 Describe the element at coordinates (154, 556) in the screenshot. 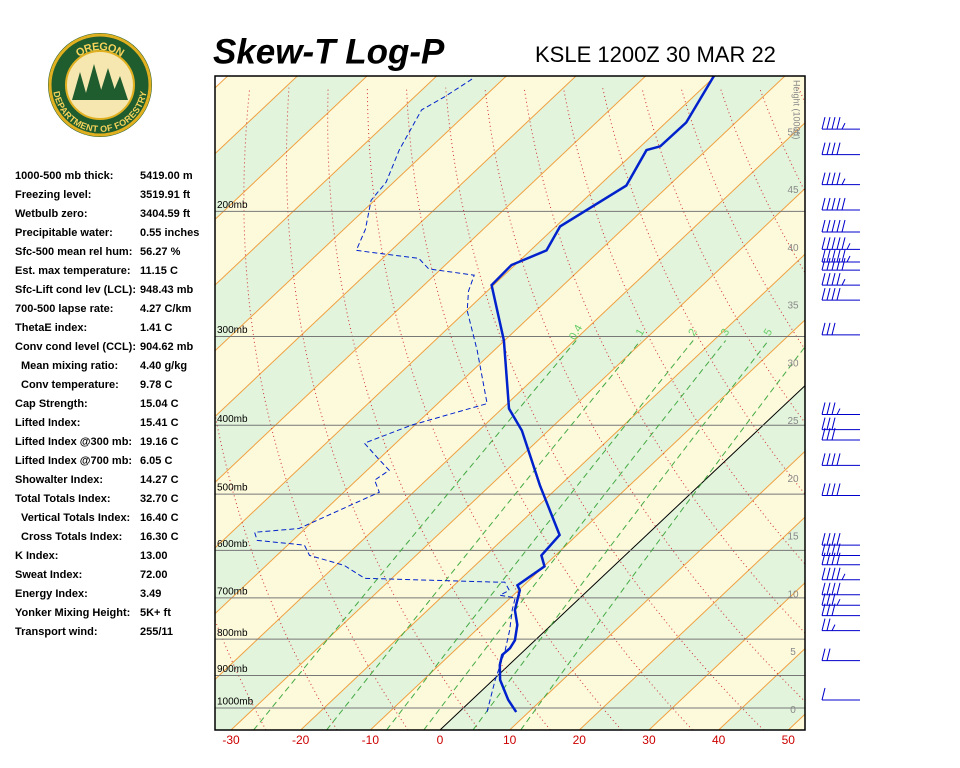

I see `index-value: 13.00` at that location.